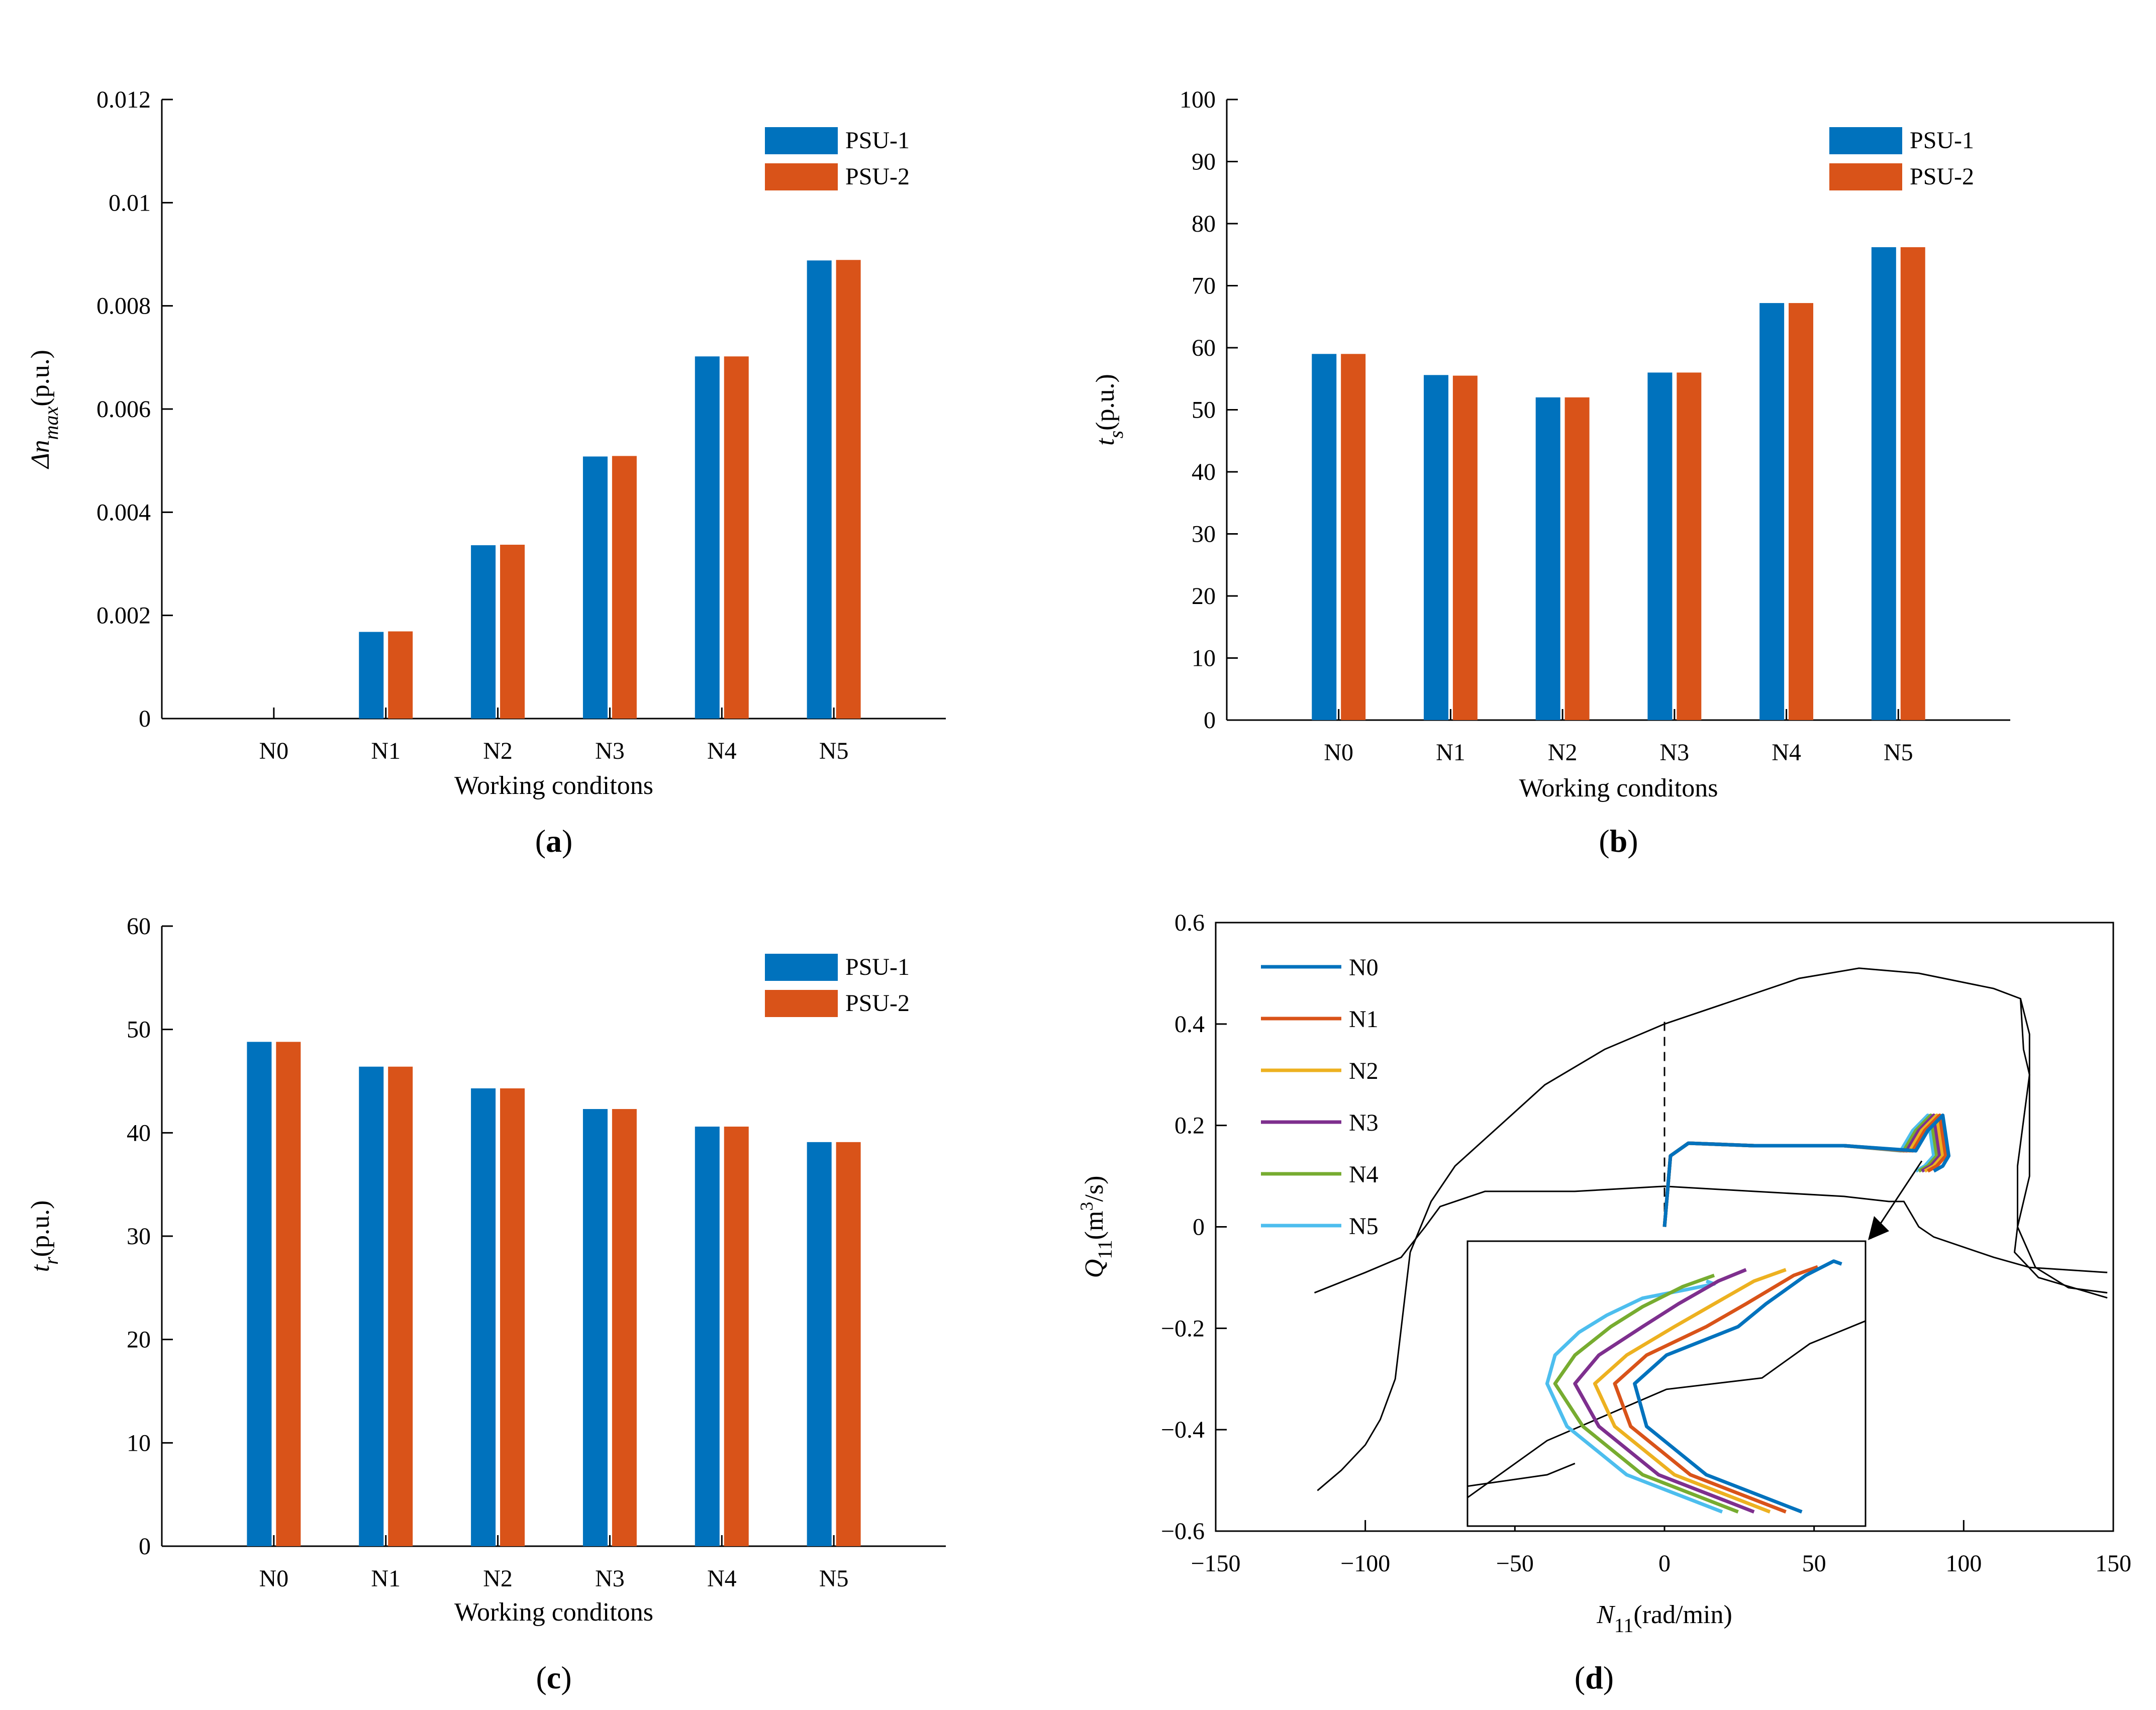 The width and height of the screenshot is (2156, 1710). Describe the element at coordinates (1606, 1614) in the screenshot. I see `x-axis-title-main: N` at that location.